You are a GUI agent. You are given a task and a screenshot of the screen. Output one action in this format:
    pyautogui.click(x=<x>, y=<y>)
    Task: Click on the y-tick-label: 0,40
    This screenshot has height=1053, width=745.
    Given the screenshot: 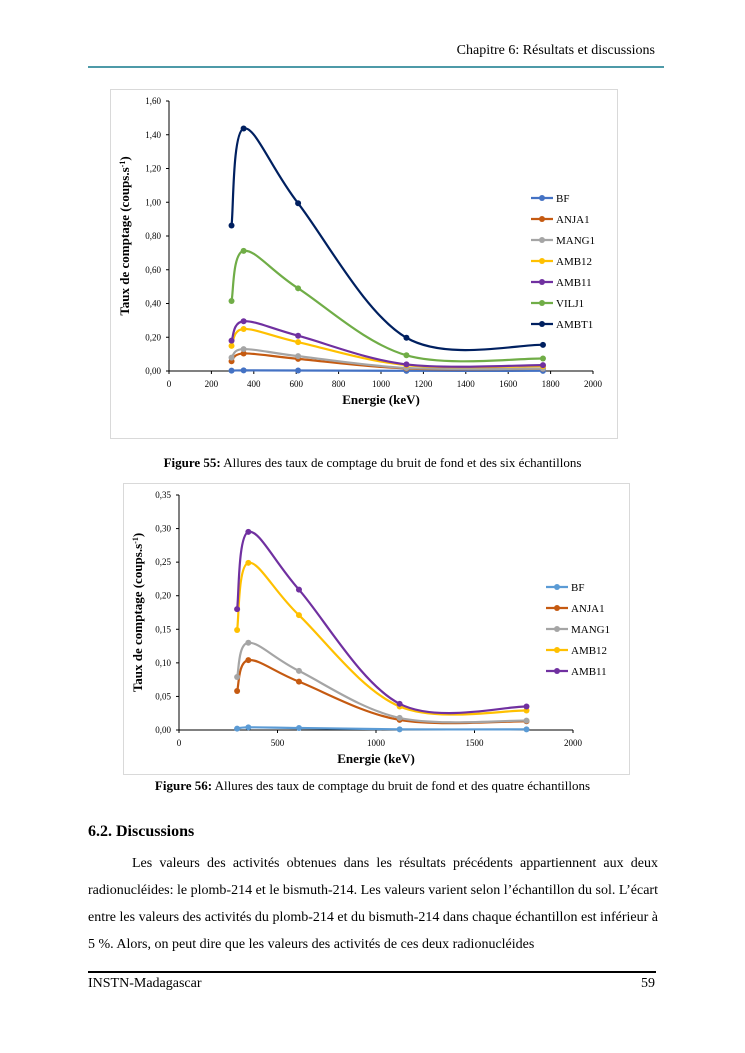 What is the action you would take?
    pyautogui.click(x=153, y=304)
    